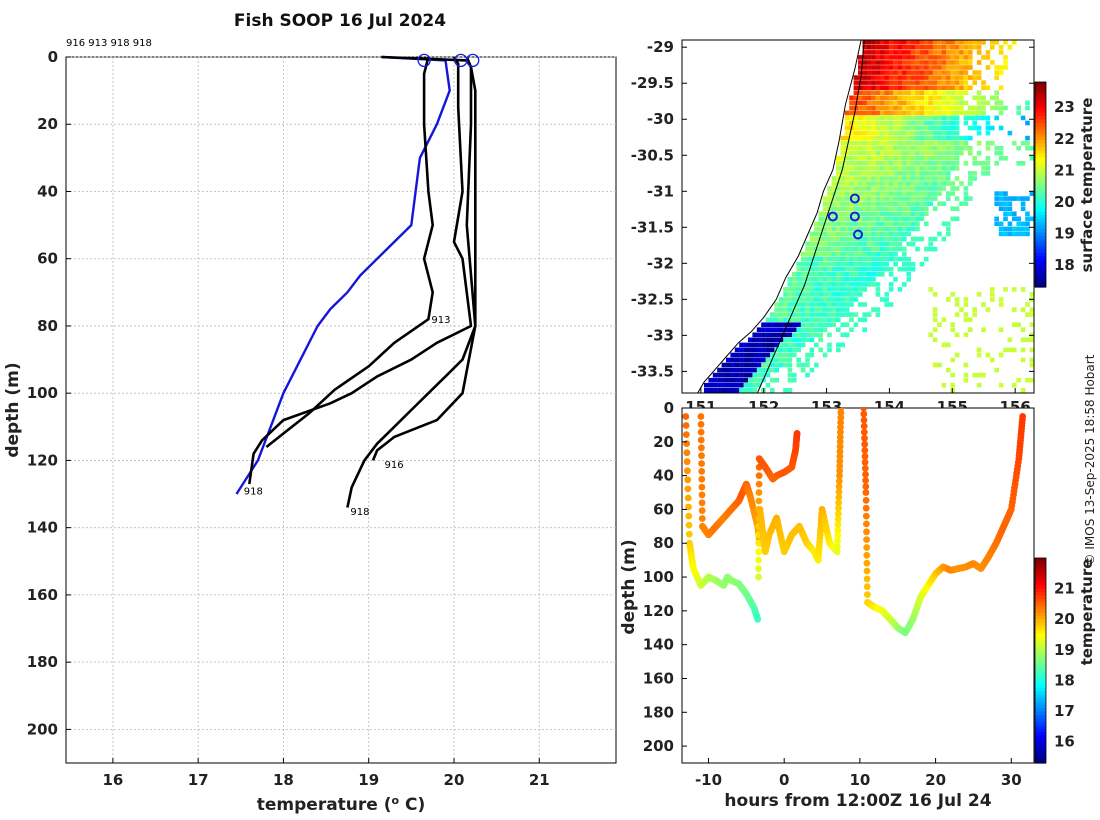 The image size is (1100, 820). Describe the element at coordinates (340, 21) in the screenshot. I see `figure-title: Fish SOOP 16 Jul 2024` at that location.